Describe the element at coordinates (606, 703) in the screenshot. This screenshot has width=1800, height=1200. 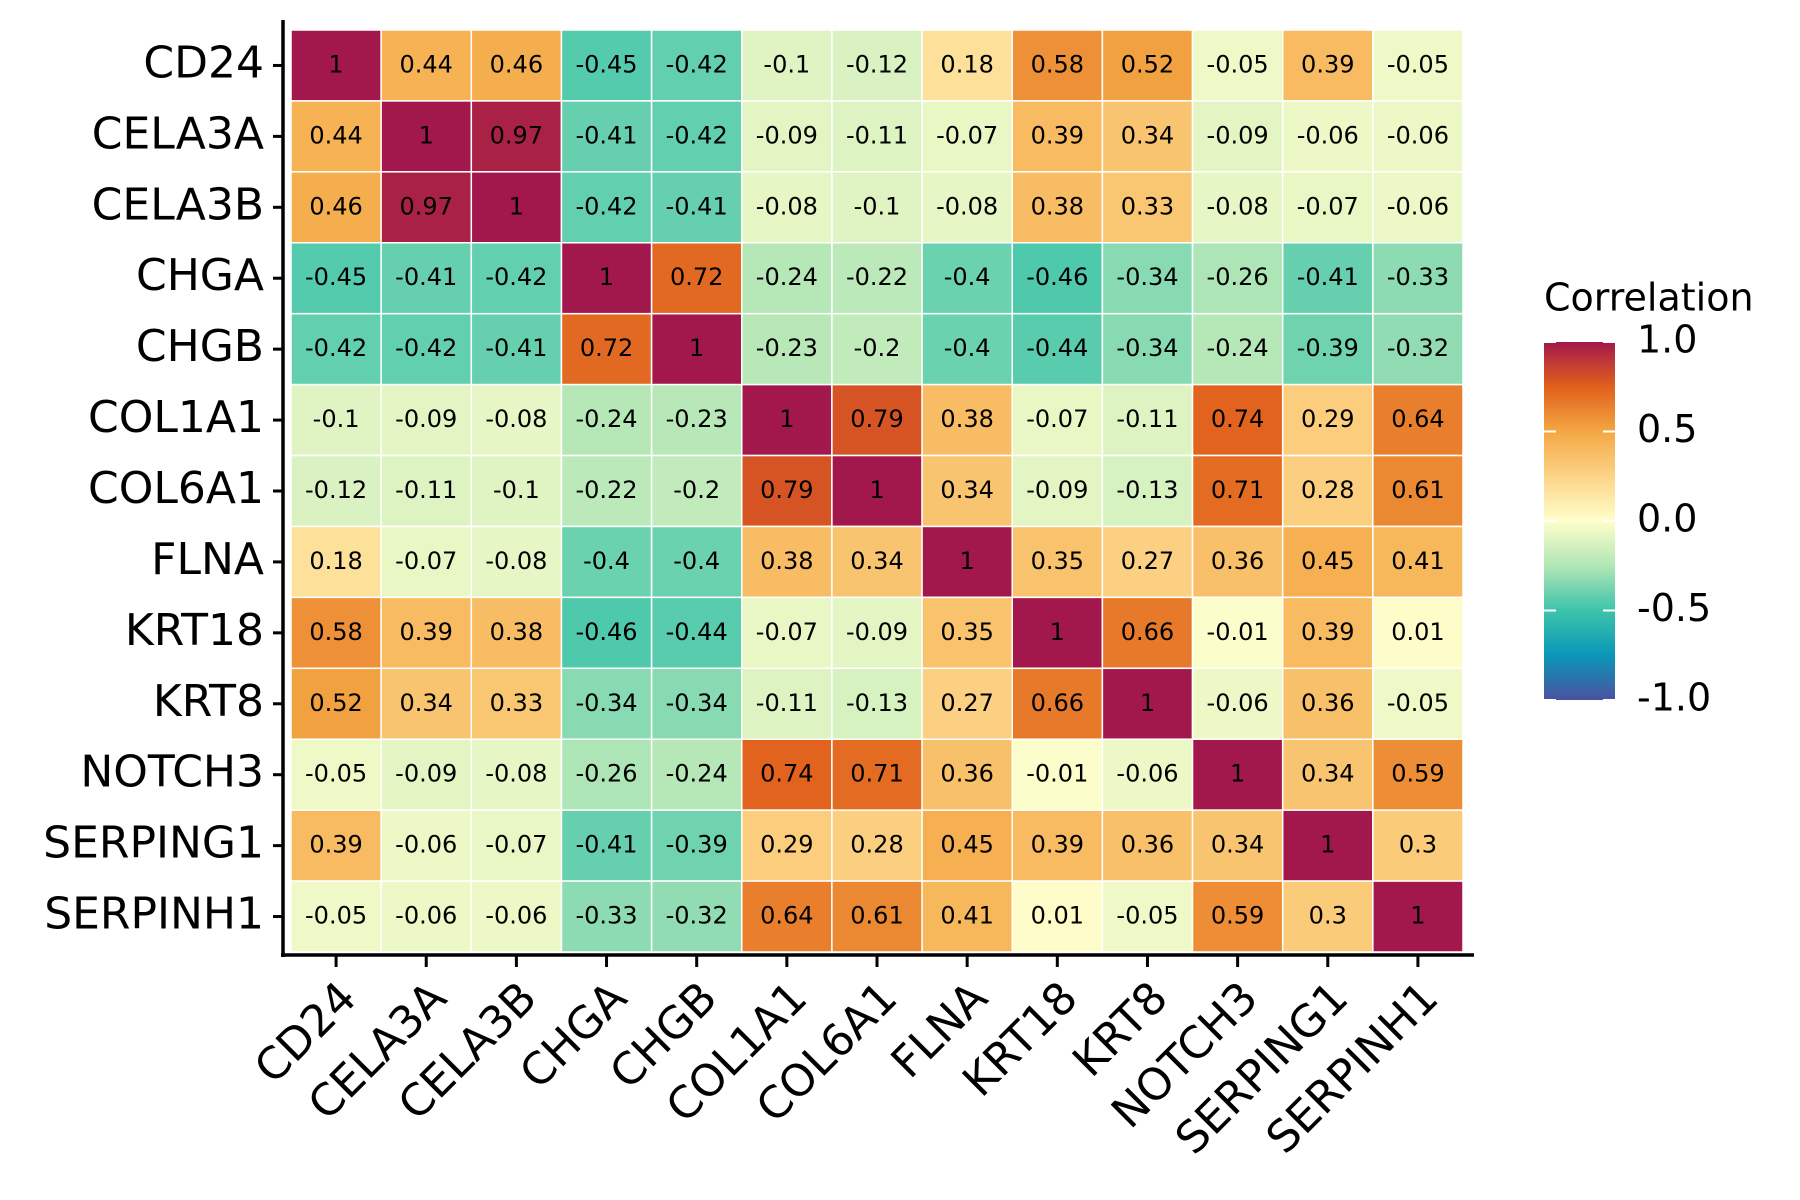
I see `cell-label: -0.34` at that location.